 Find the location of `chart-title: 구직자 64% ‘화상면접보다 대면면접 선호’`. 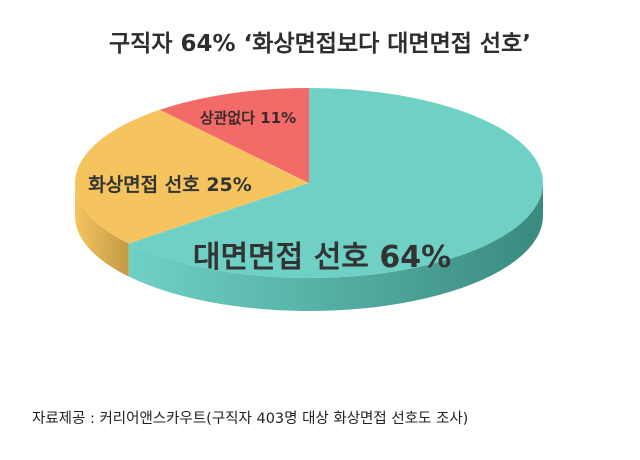

chart-title: 구직자 64% ‘화상면접보다 대면면접 선호’ is located at coordinates (320, 44).